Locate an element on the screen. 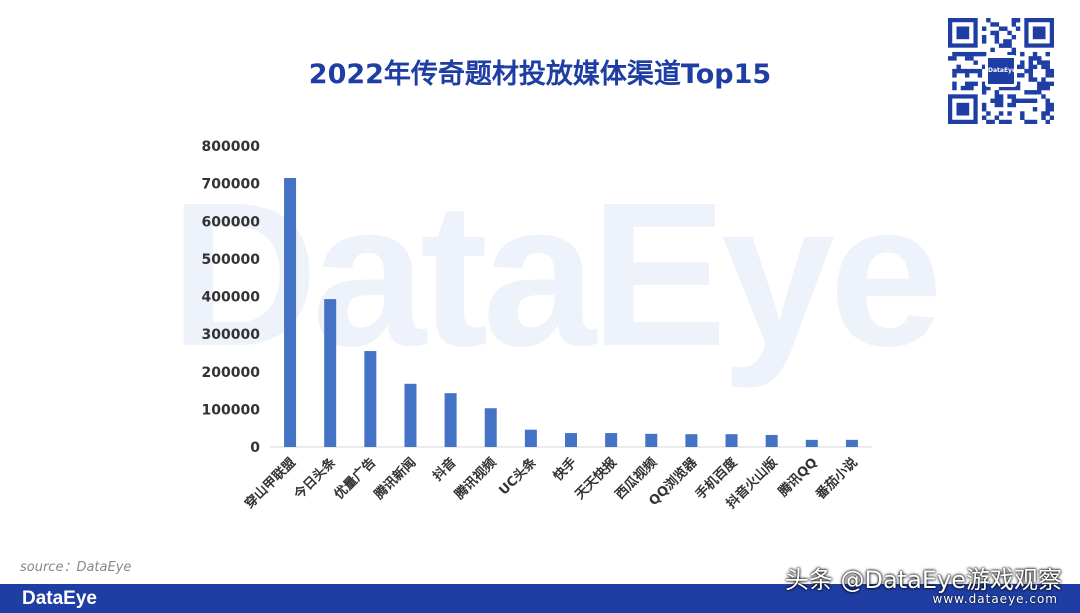 The height and width of the screenshot is (613, 1080). x-tick-label: UC头条 is located at coordinates (518, 476).